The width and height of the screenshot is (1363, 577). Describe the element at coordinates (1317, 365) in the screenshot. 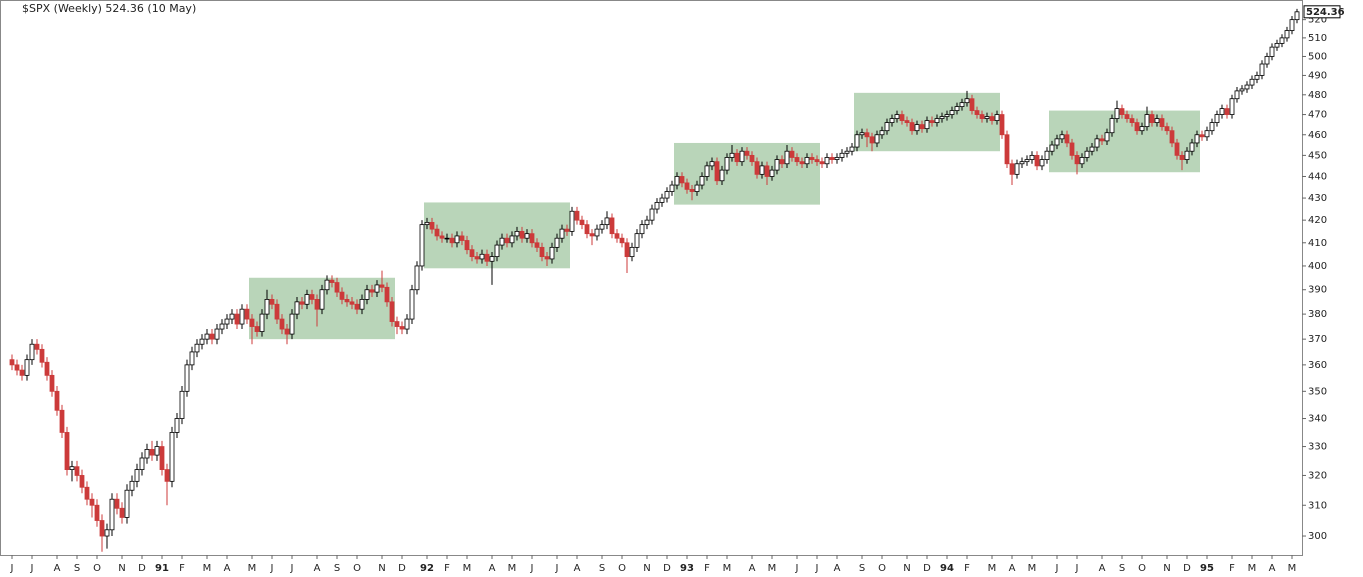

I see `y-tick-label: 360` at that location.